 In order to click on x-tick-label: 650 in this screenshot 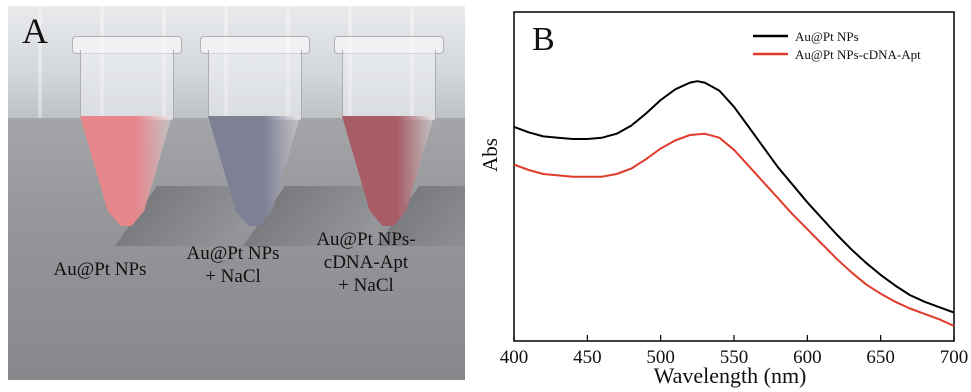, I will do `click(880, 357)`.